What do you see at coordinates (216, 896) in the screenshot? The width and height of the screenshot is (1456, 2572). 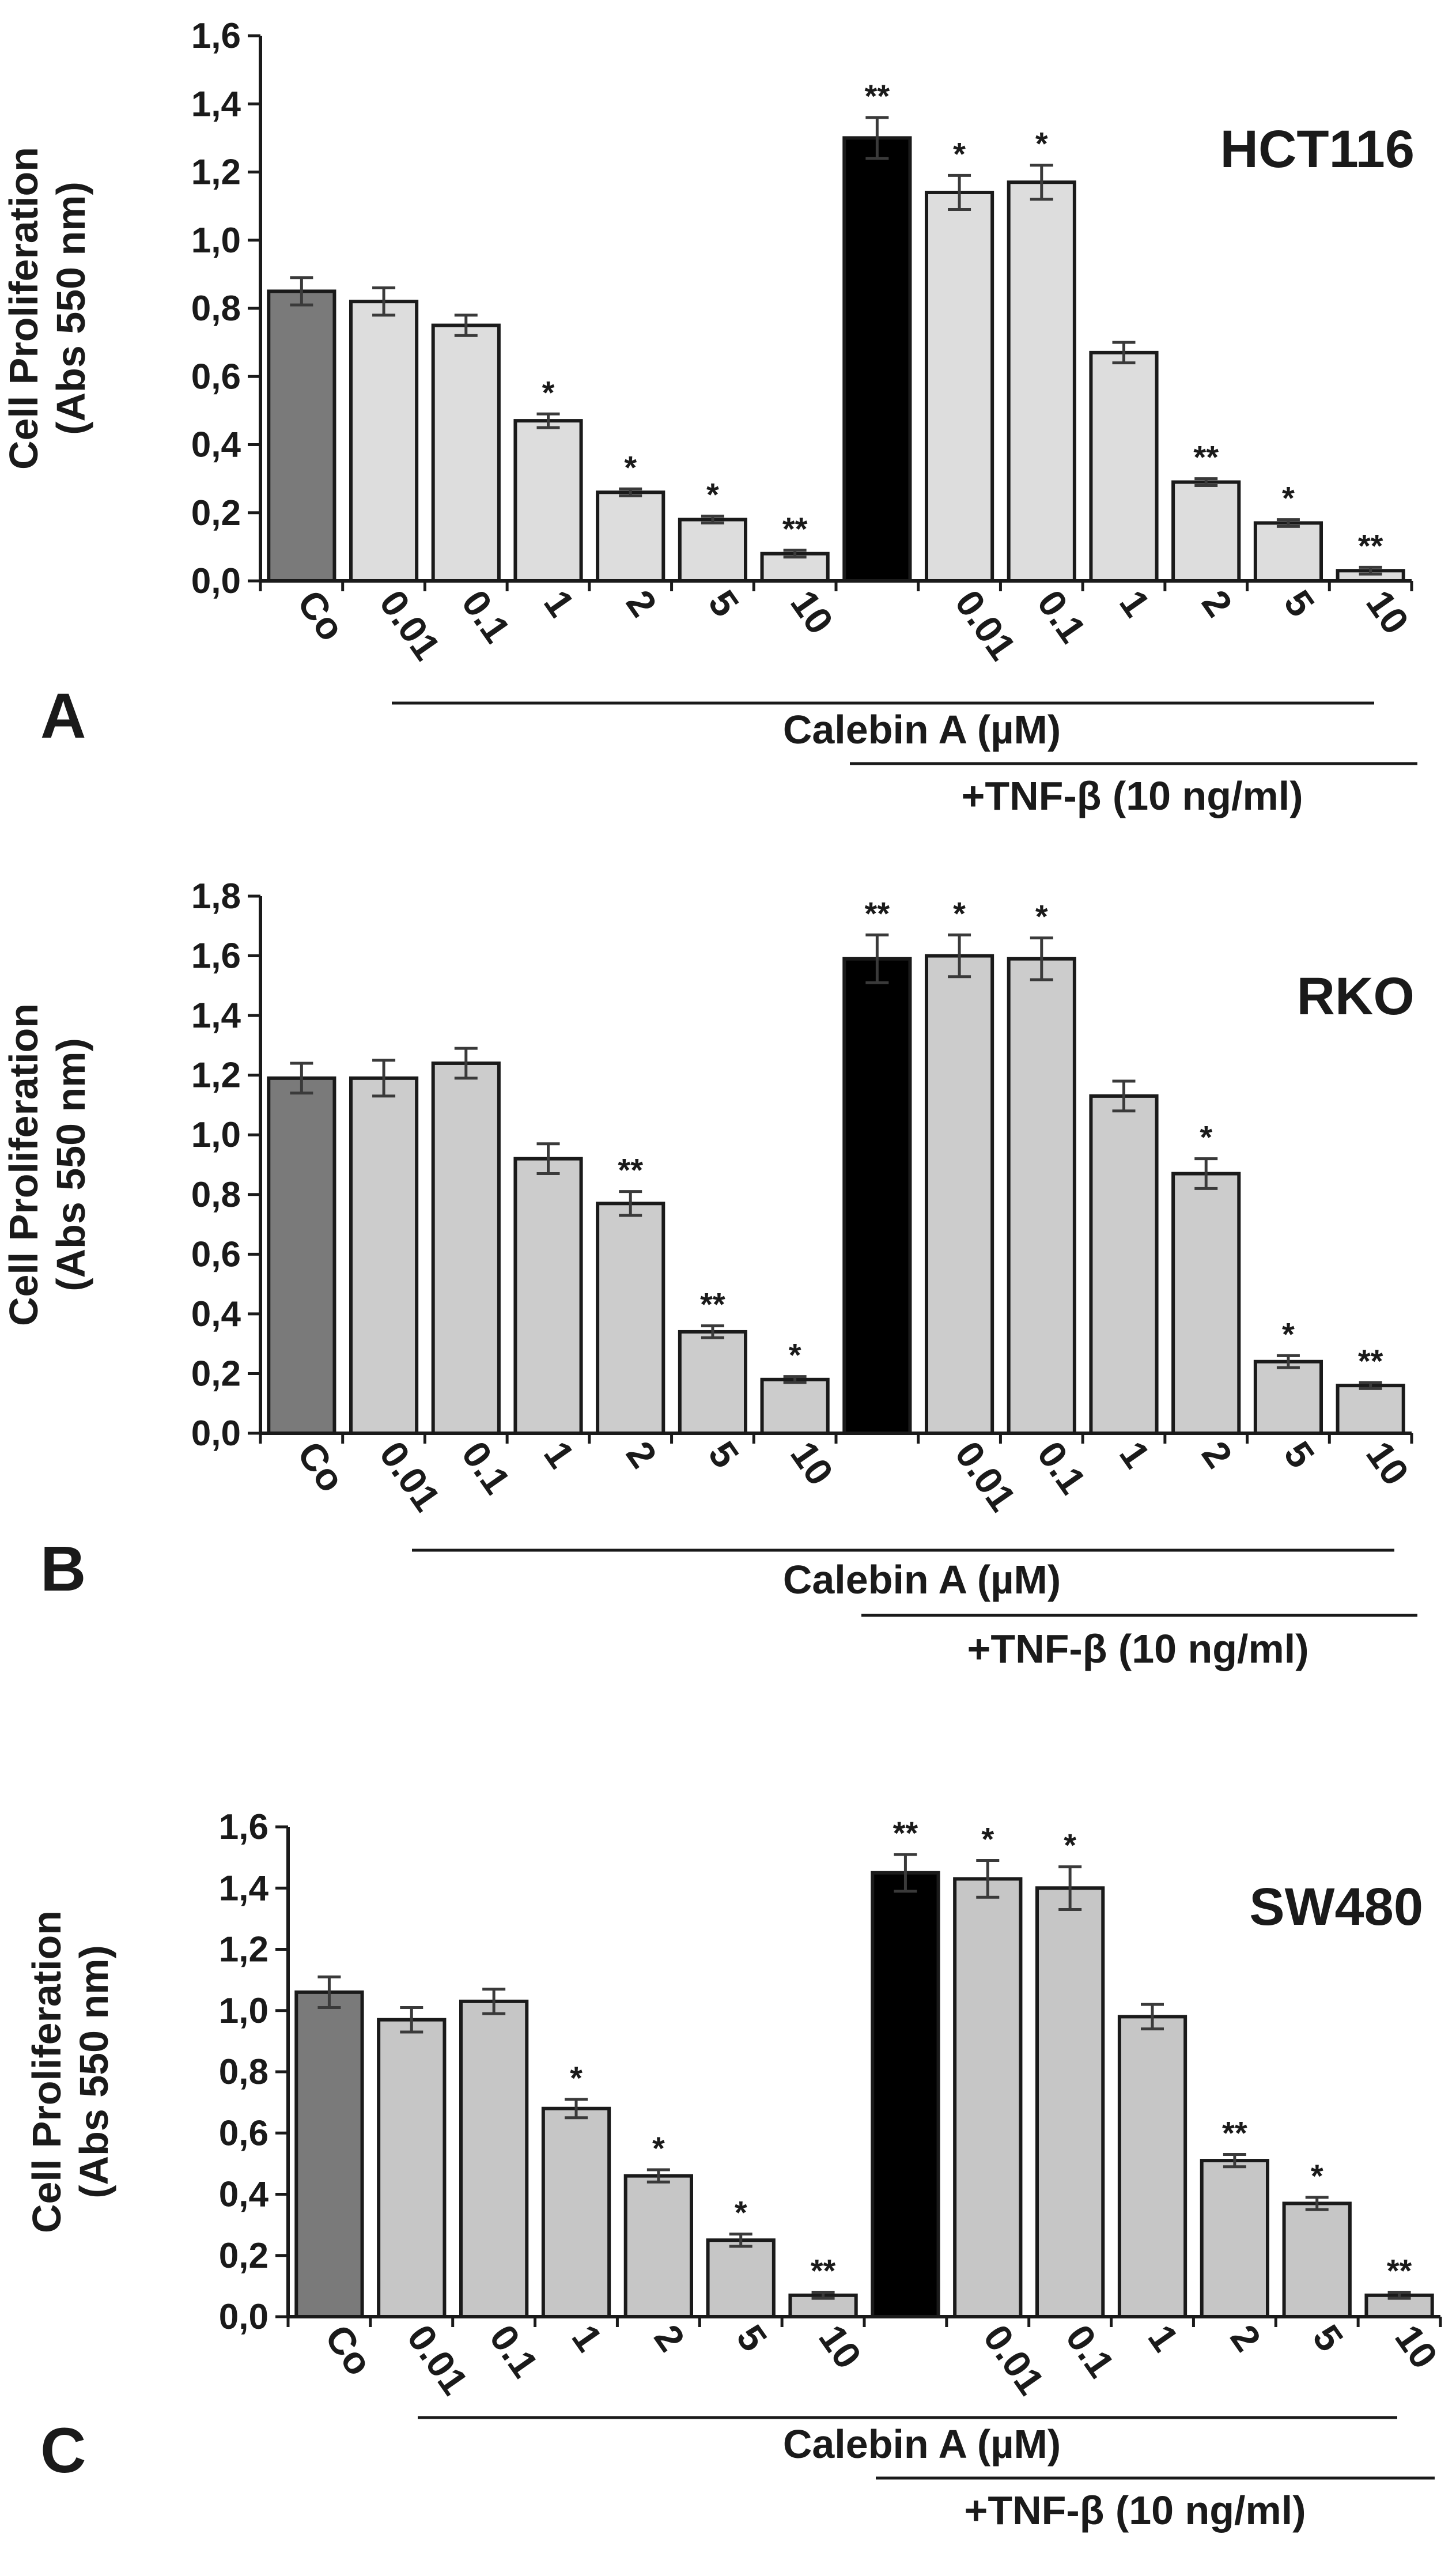 I see `y-tick-label: 1,8` at bounding box center [216, 896].